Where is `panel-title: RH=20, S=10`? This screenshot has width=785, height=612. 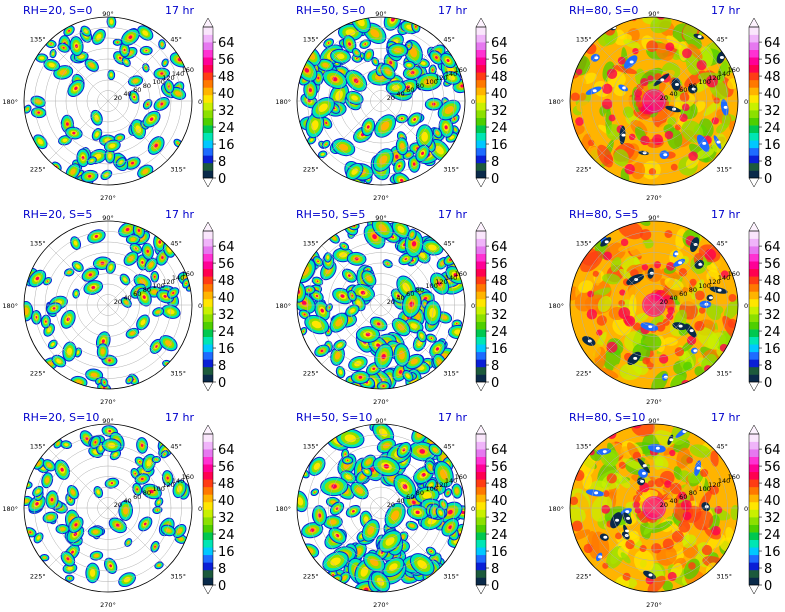
panel-title: RH=20, S=10 is located at coordinates (61, 417).